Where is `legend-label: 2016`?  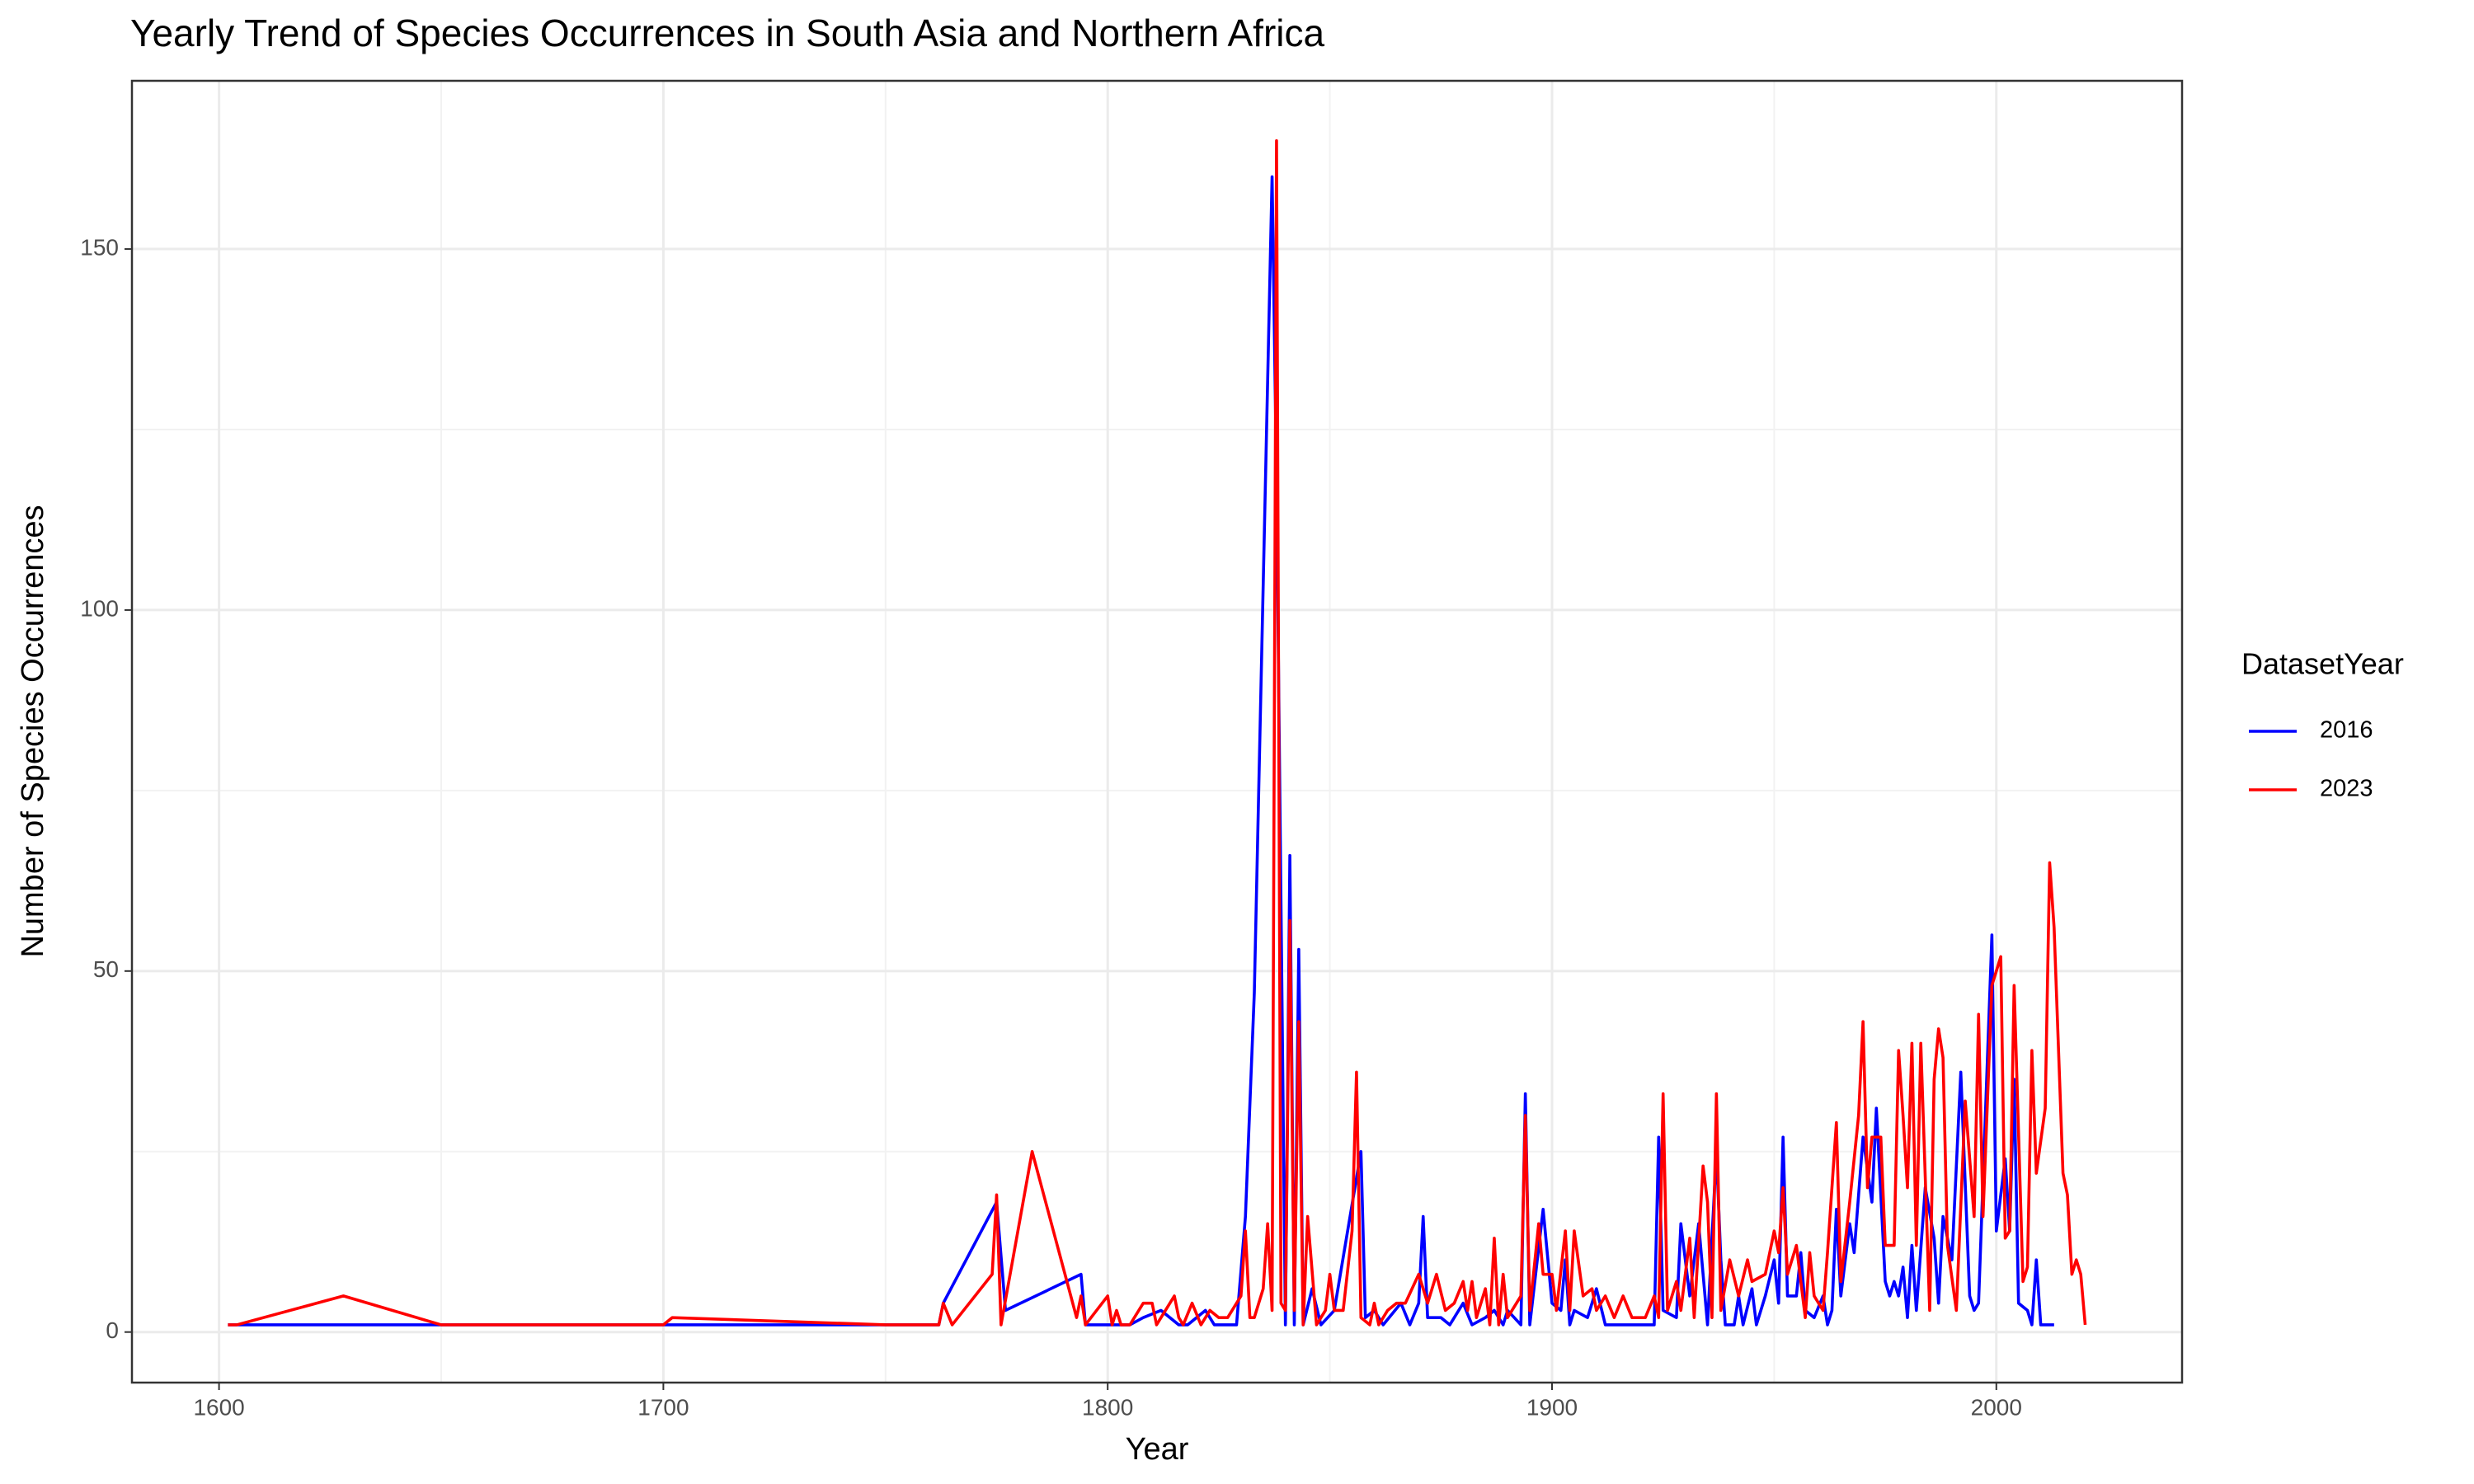 legend-label: 2016 is located at coordinates (2346, 730).